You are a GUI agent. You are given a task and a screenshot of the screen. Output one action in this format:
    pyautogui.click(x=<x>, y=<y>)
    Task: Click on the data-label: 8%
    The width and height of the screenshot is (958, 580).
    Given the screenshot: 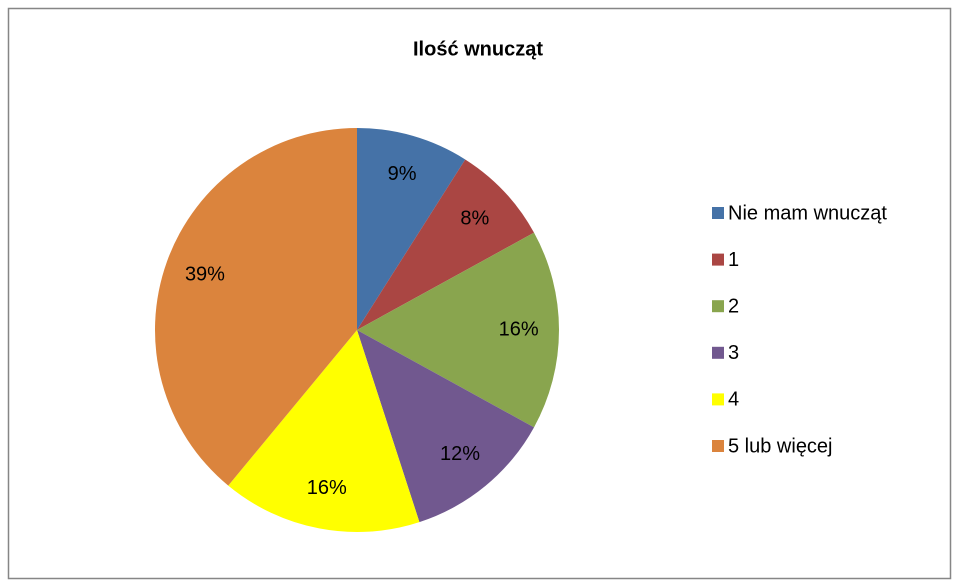 What is the action you would take?
    pyautogui.click(x=474, y=219)
    